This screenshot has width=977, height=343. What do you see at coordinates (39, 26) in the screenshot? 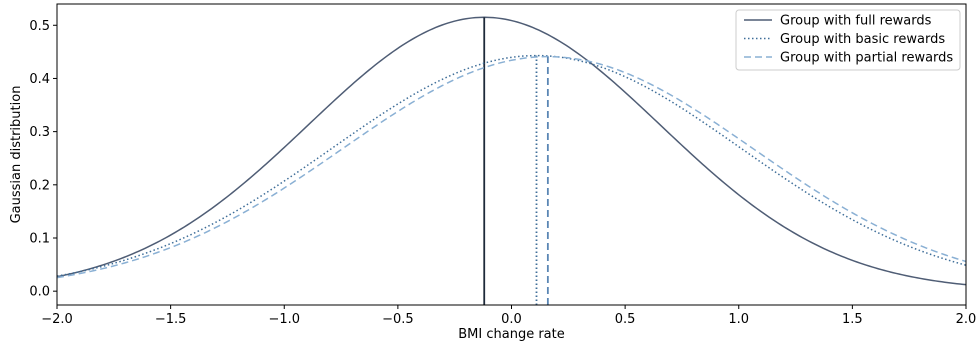
I see `y-tick-label: 0.5` at bounding box center [39, 26].